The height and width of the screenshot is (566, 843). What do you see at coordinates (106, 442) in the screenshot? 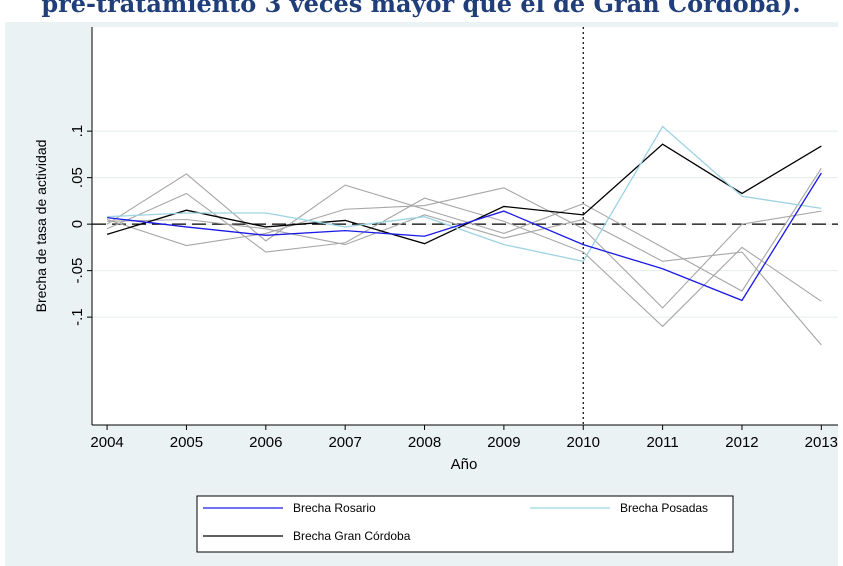
I see `x-tick-label: 2004` at bounding box center [106, 442].